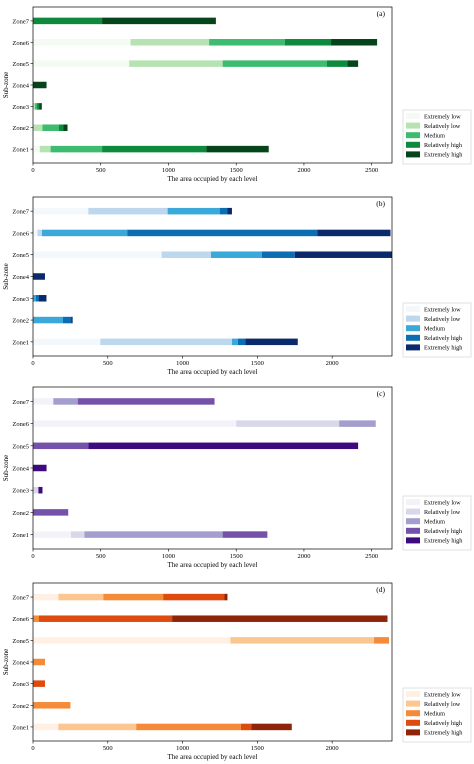 The width and height of the screenshot is (474, 764). I want to click on y-axis-label: Sub-zone, so click(6, 85).